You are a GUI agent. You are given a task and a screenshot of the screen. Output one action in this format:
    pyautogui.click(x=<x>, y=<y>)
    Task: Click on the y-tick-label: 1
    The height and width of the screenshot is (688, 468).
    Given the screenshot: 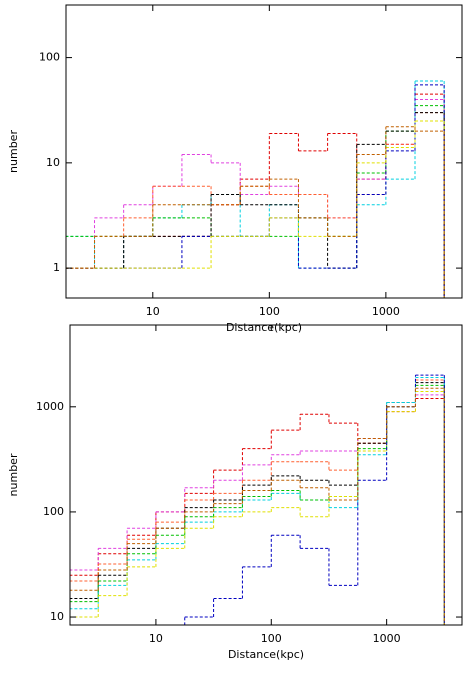 What is the action you would take?
    pyautogui.click(x=56, y=267)
    